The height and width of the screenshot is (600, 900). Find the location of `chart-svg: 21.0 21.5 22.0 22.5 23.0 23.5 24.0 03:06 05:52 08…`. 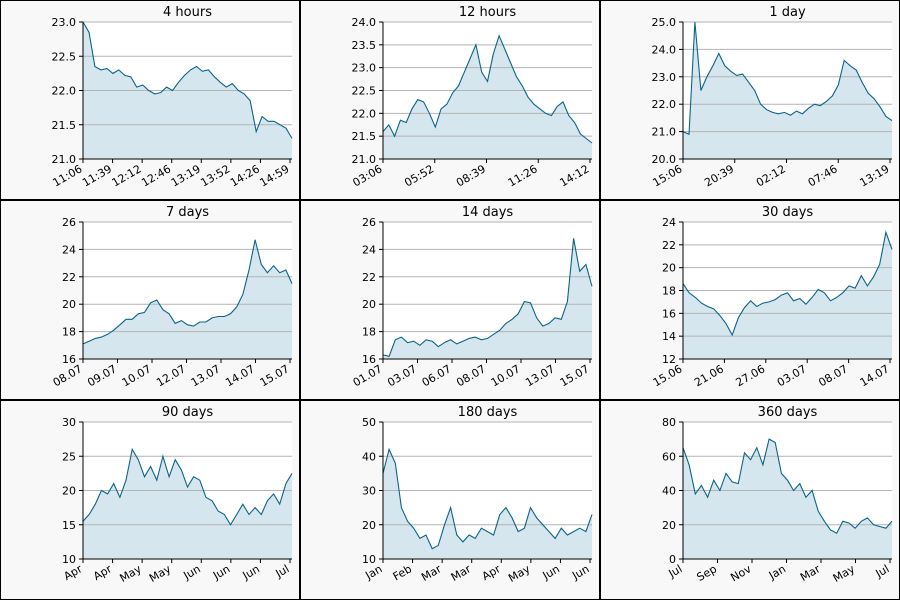

chart-svg: 21.0 21.5 22.0 22.5 23.0 23.5 24.0 03:06 05:52 08… is located at coordinates (472, 97).